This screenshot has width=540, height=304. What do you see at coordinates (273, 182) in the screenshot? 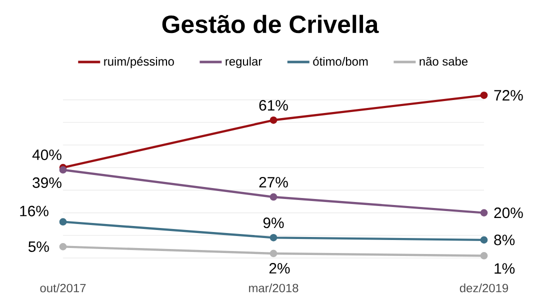
I see `data-label: 27%` at bounding box center [273, 182].